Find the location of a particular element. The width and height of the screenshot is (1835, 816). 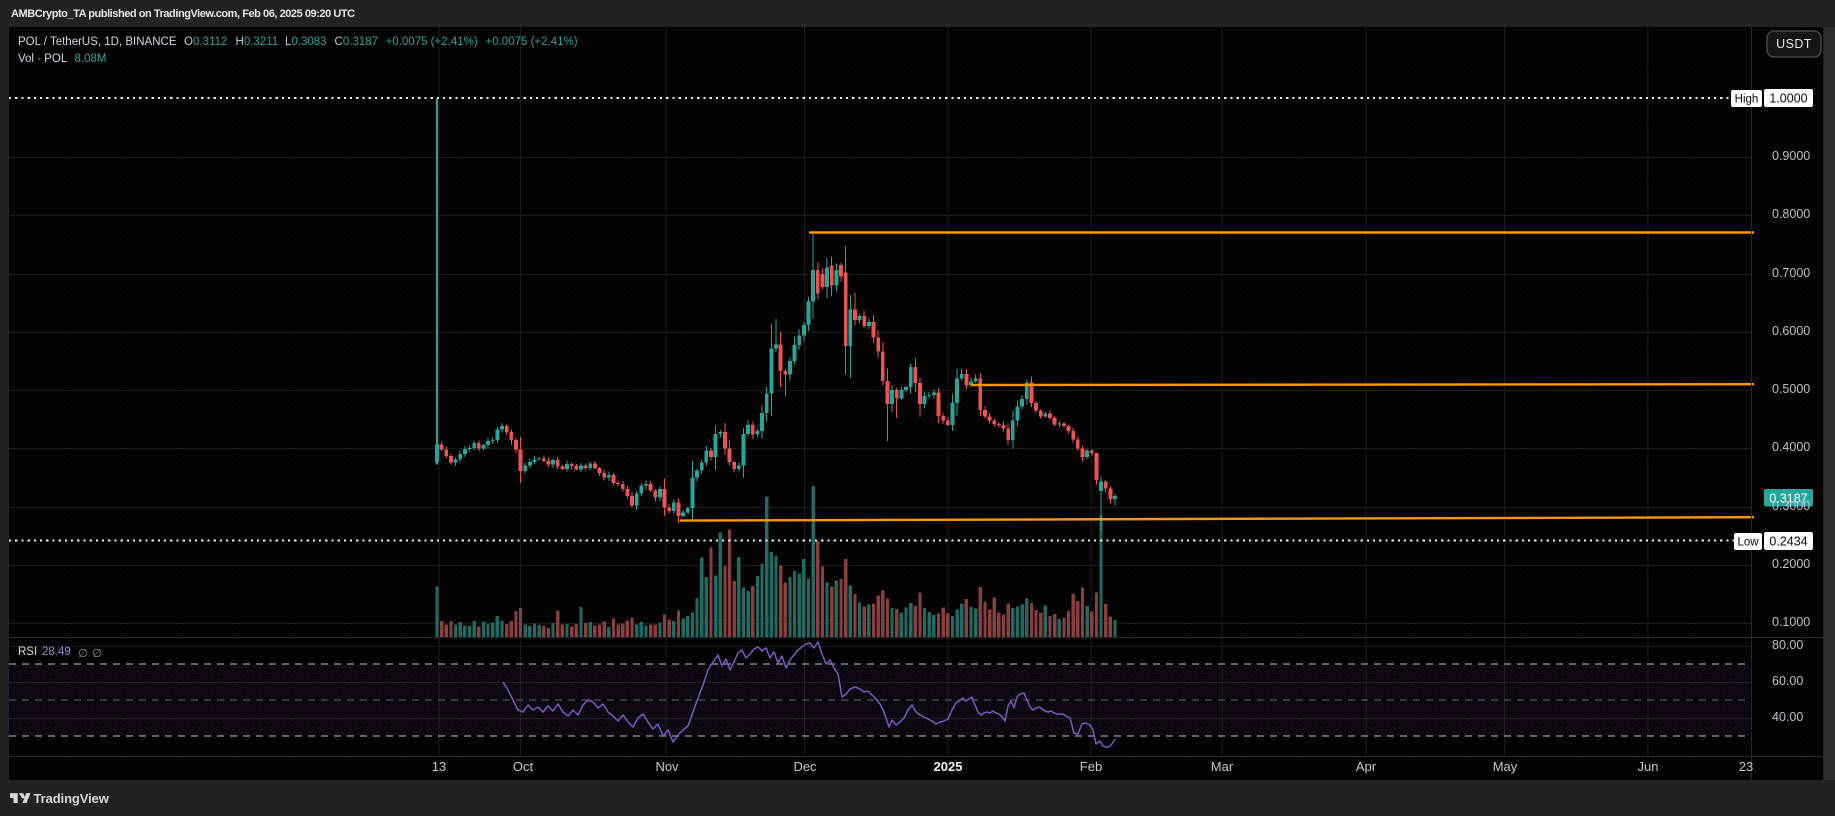

svg-text: 0.2434 is located at coordinates (1788, 542).